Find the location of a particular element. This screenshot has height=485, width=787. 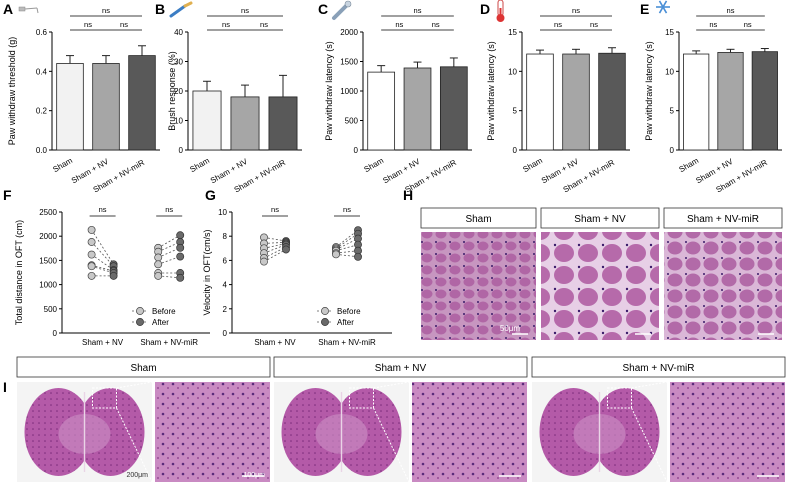

y-tick-label: 2500 is located at coordinates (48, 212).